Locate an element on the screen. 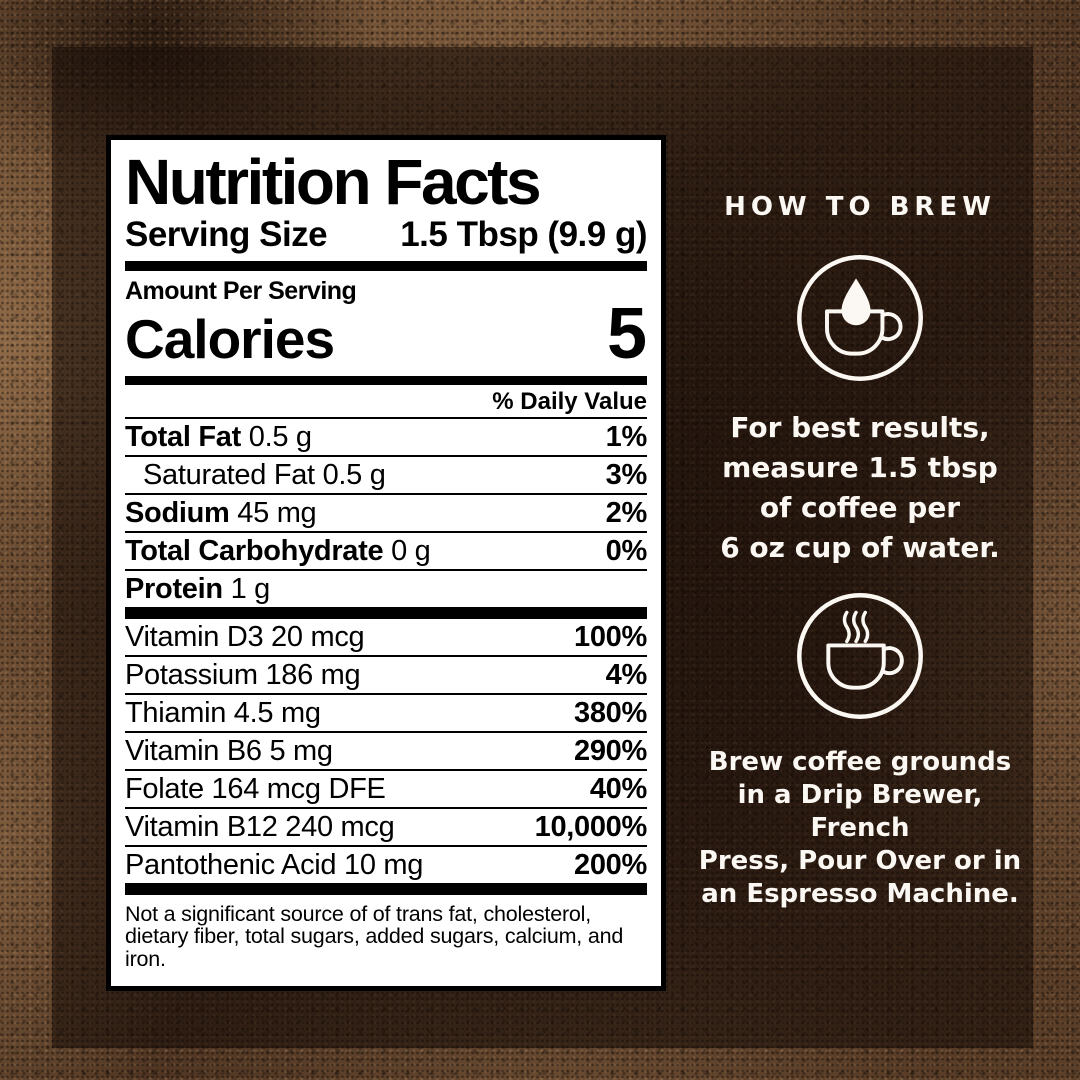 The width and height of the screenshot is (1080, 1080). calories-value: 5 is located at coordinates (626, 333).